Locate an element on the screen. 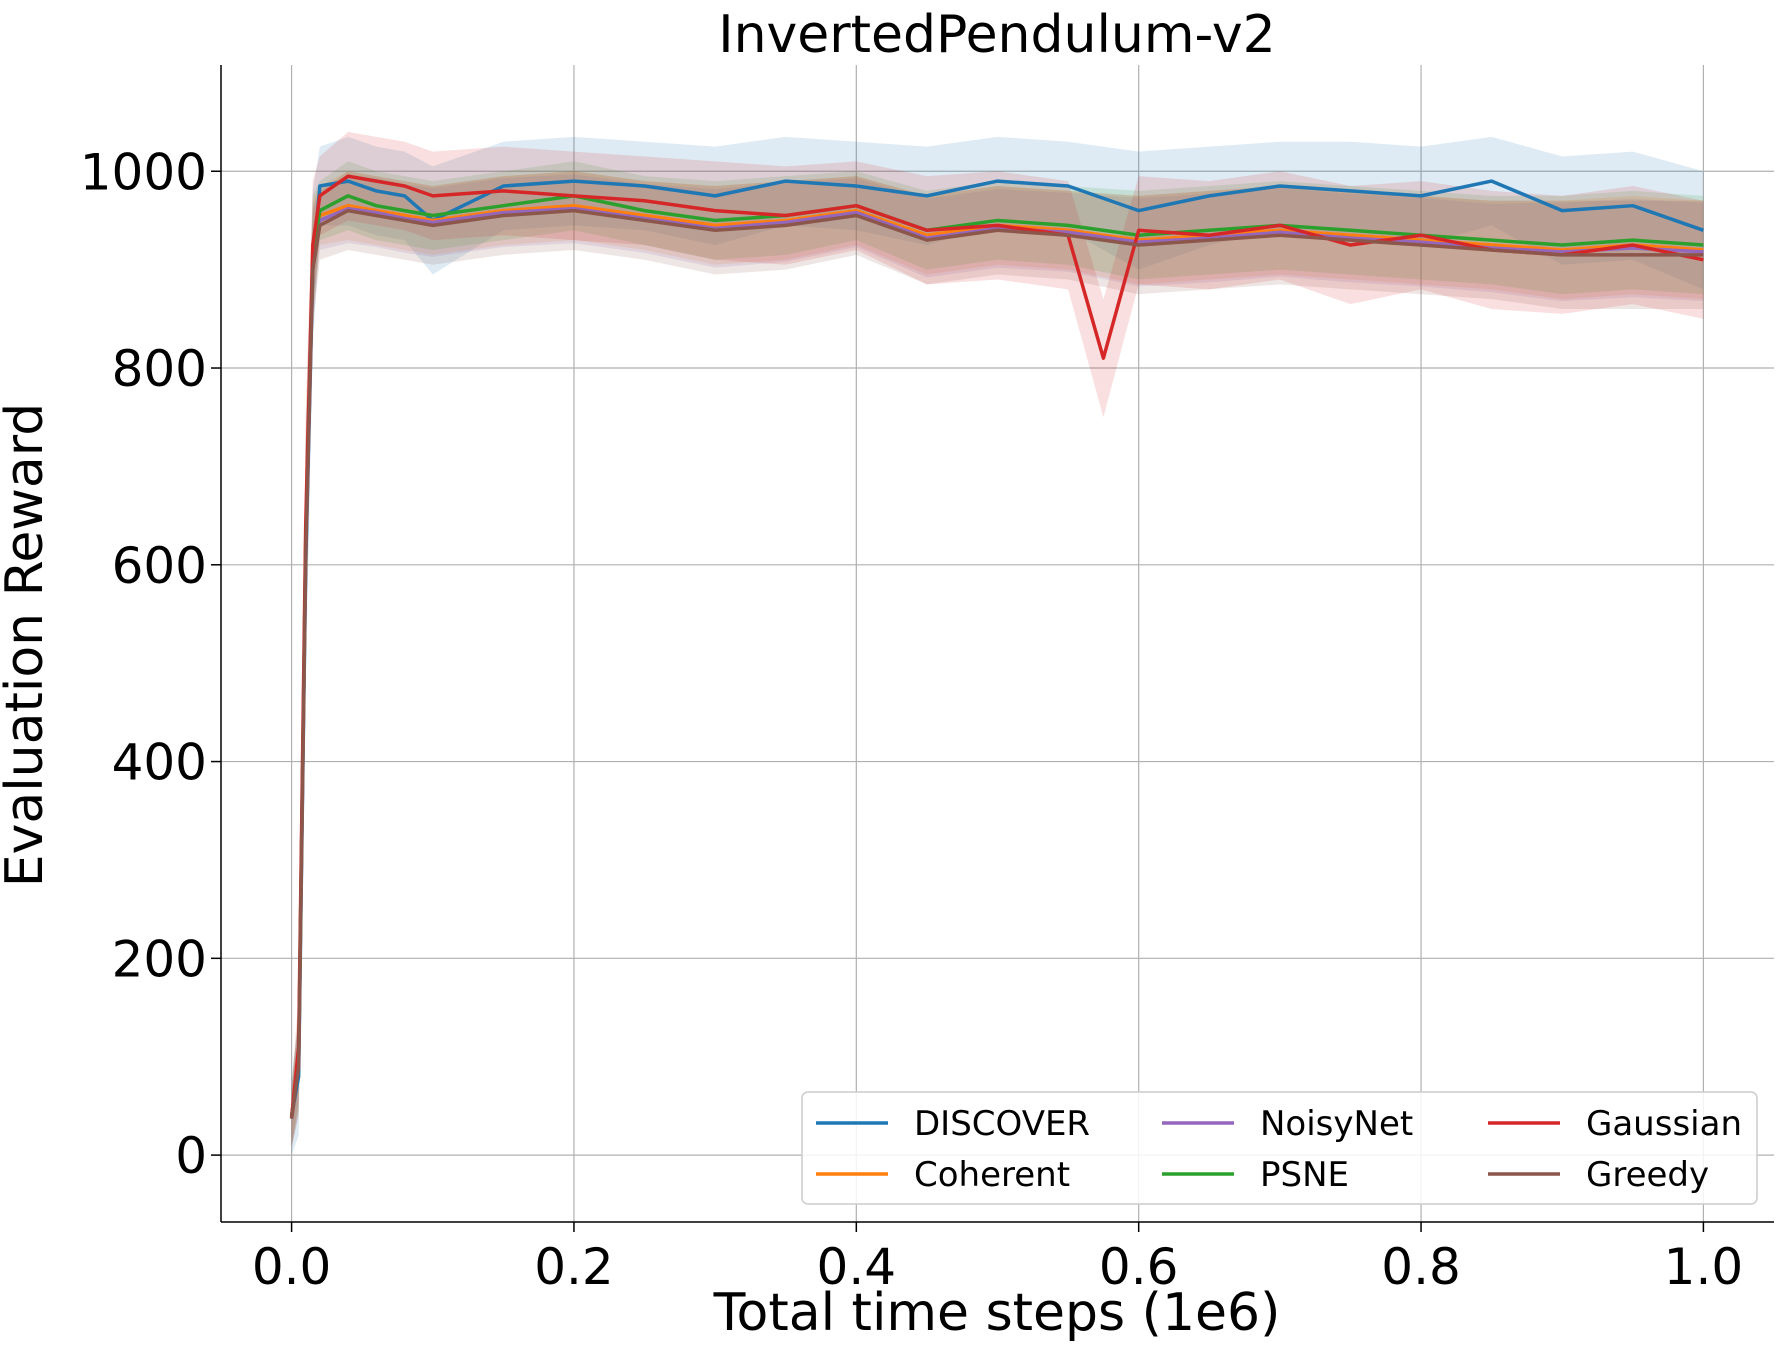 The height and width of the screenshot is (1352, 1780). y-tick-label: 400 is located at coordinates (159, 763).